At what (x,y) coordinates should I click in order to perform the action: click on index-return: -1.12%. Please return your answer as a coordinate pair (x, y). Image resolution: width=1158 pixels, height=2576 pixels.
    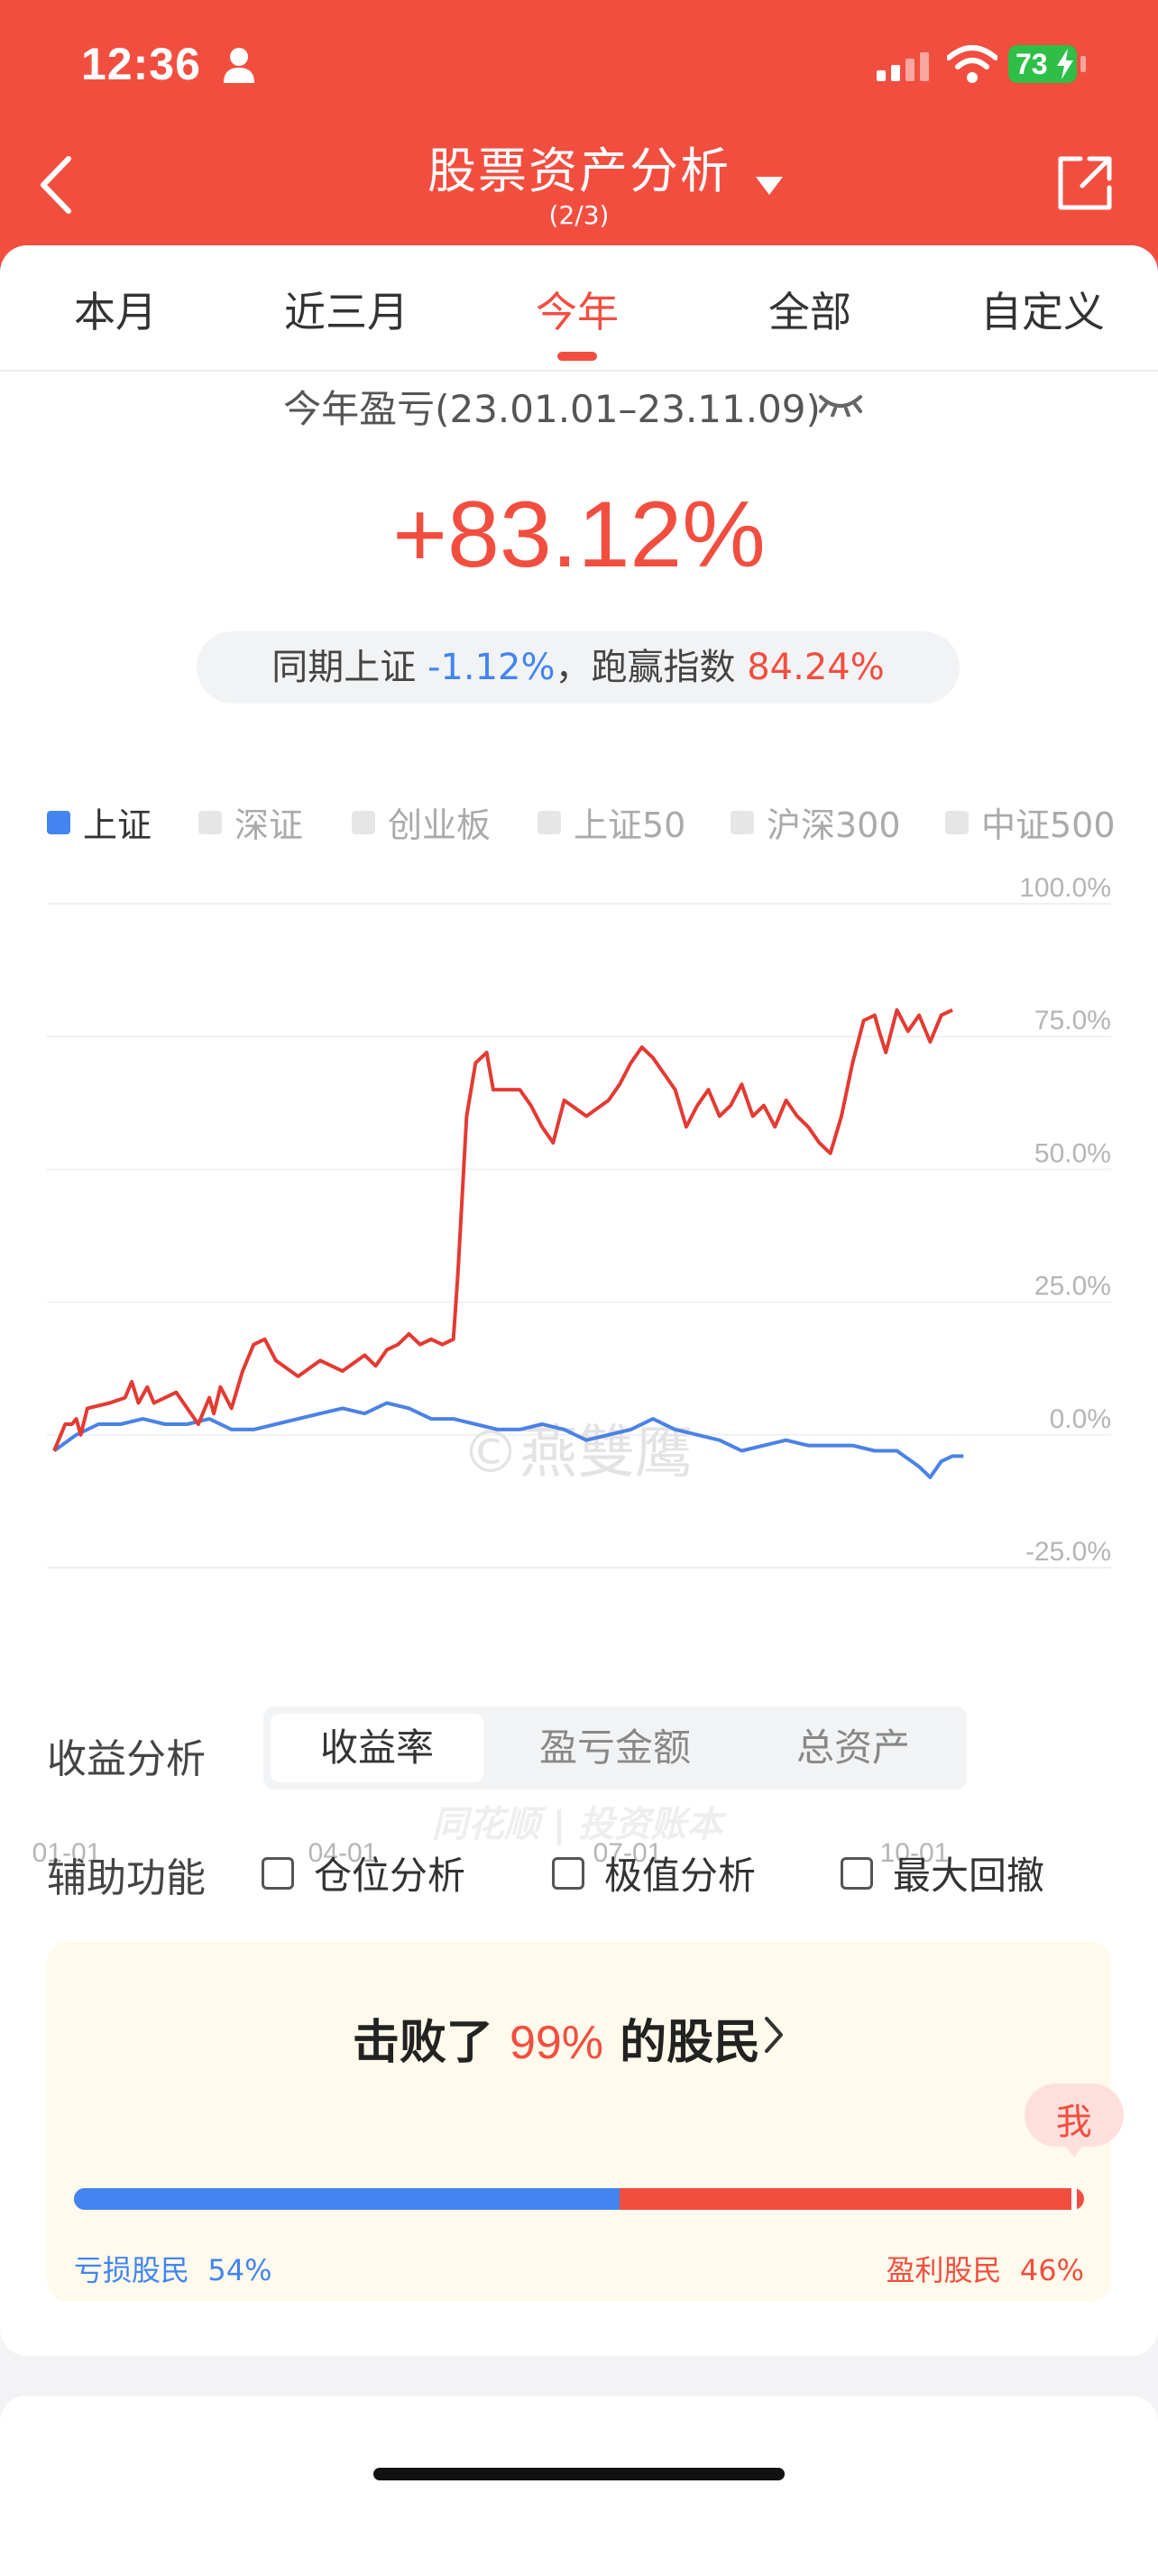
    Looking at the image, I should click on (492, 667).